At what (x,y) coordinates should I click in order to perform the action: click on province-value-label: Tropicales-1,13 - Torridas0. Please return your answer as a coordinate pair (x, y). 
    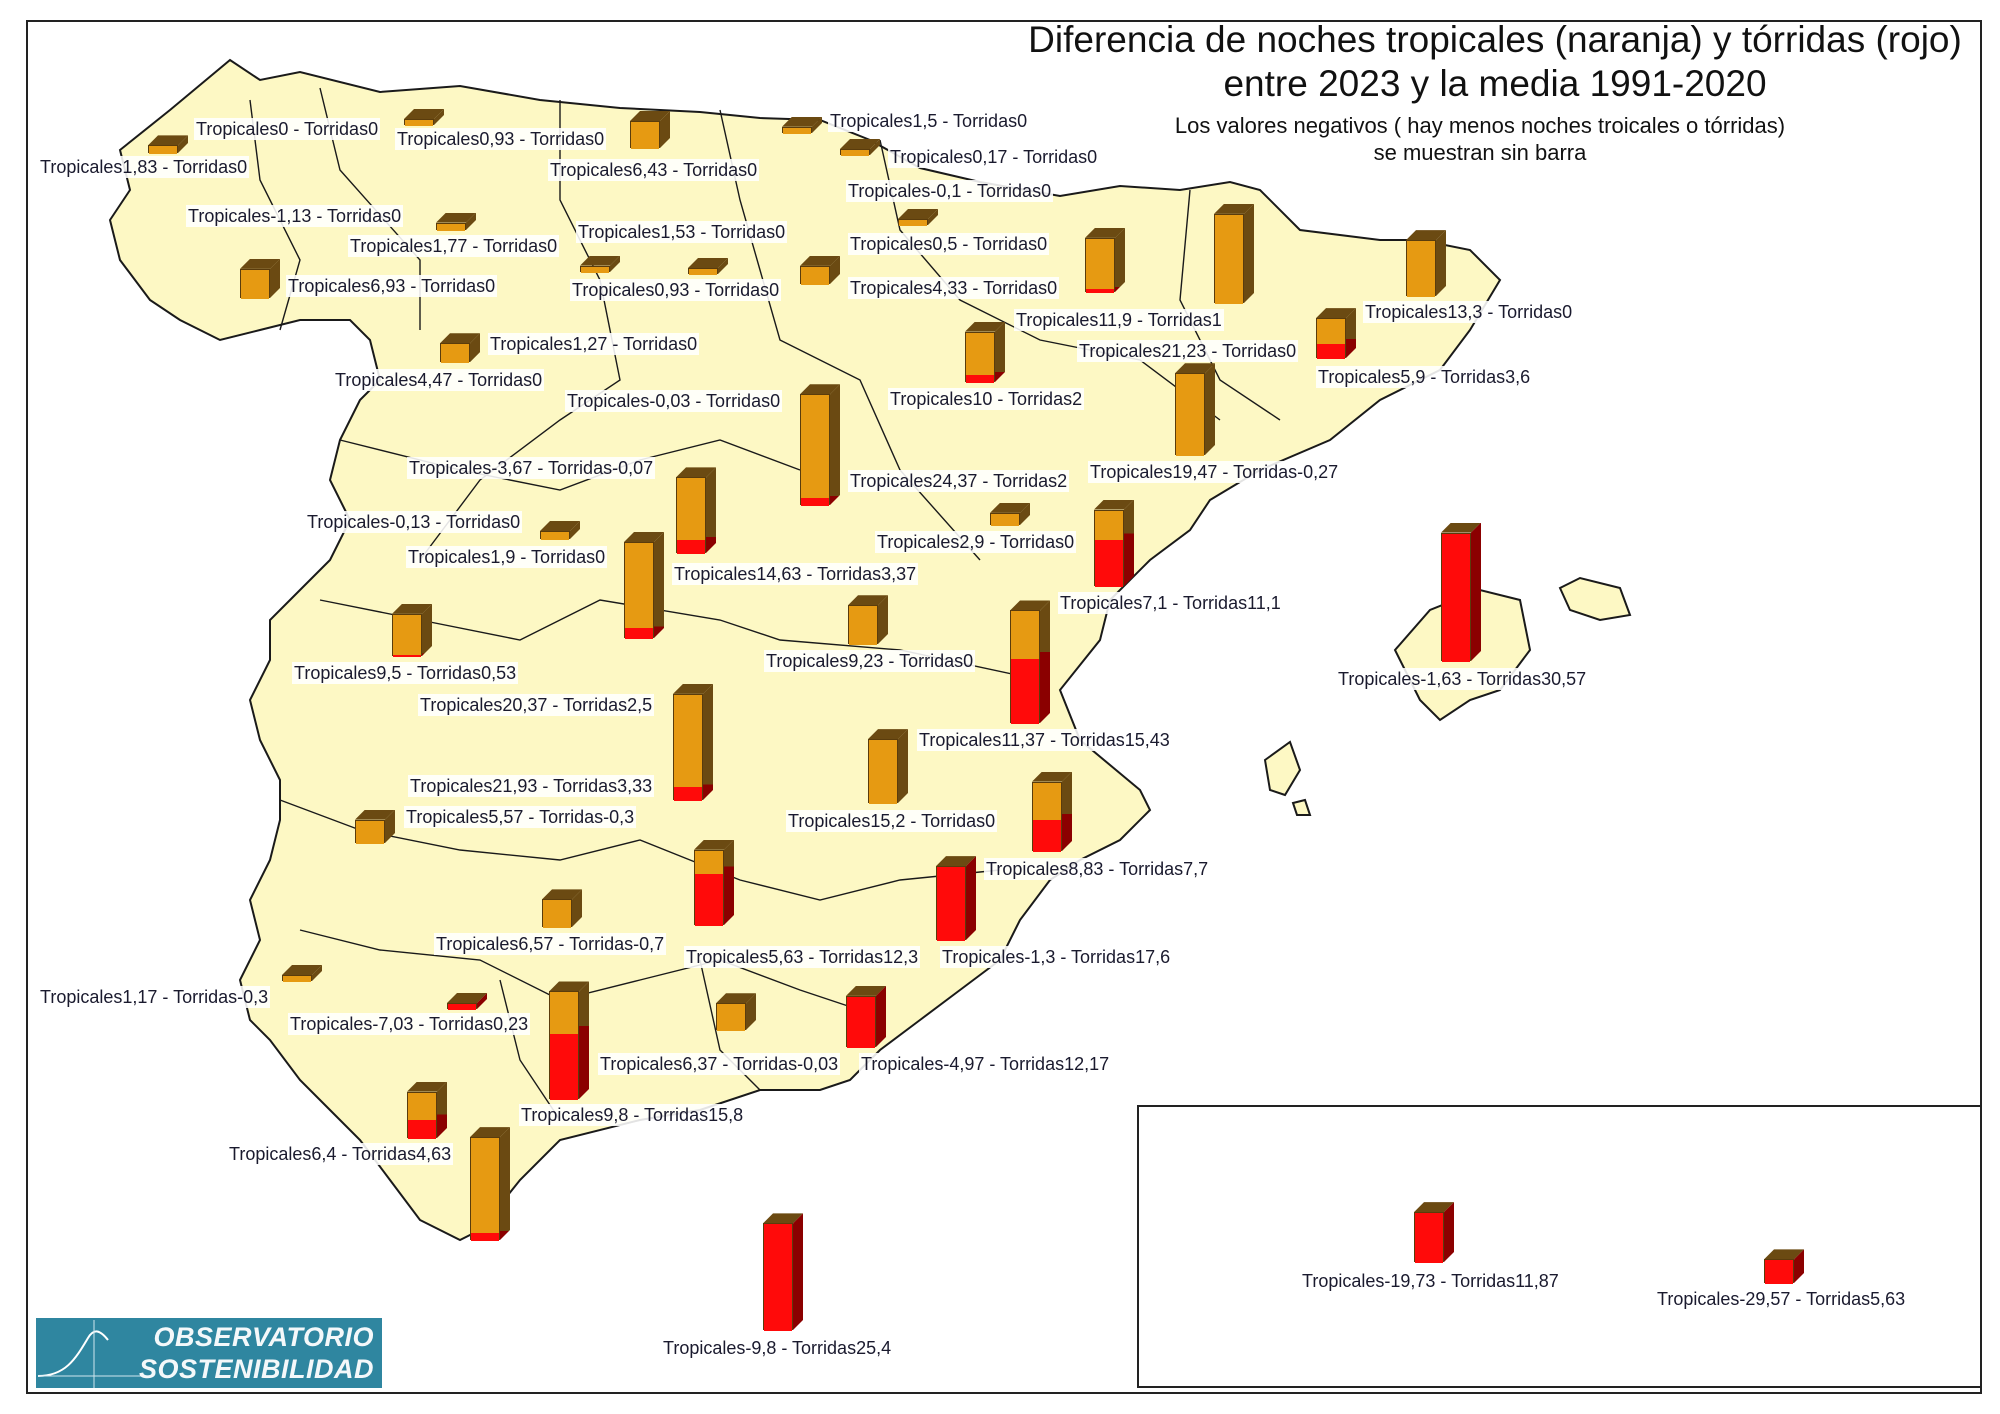
    Looking at the image, I should click on (295, 216).